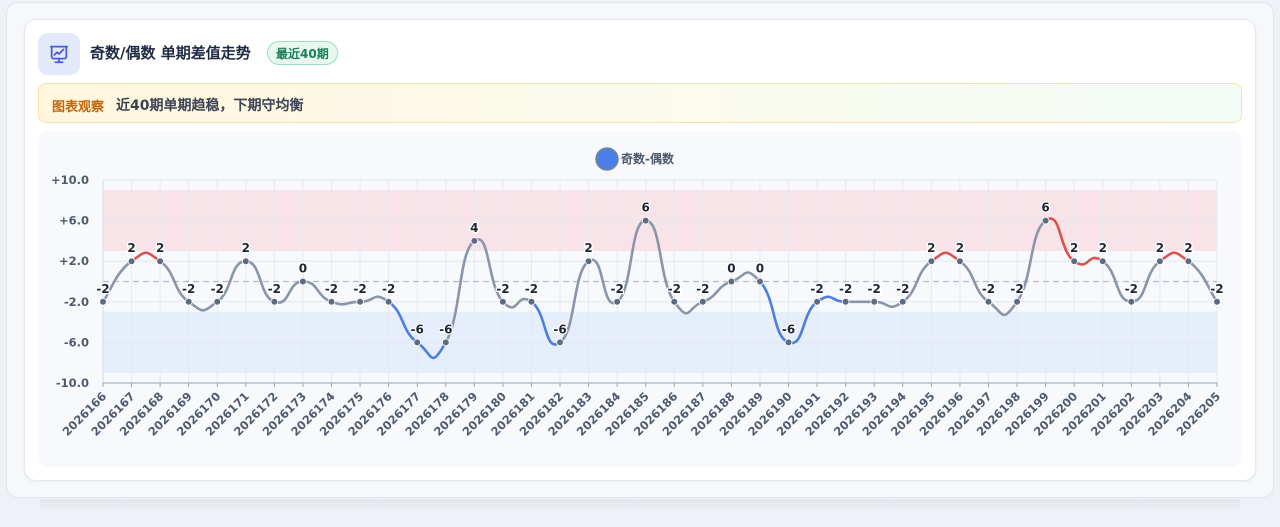  I want to click on observation-tag: 图表观察, so click(78, 107).